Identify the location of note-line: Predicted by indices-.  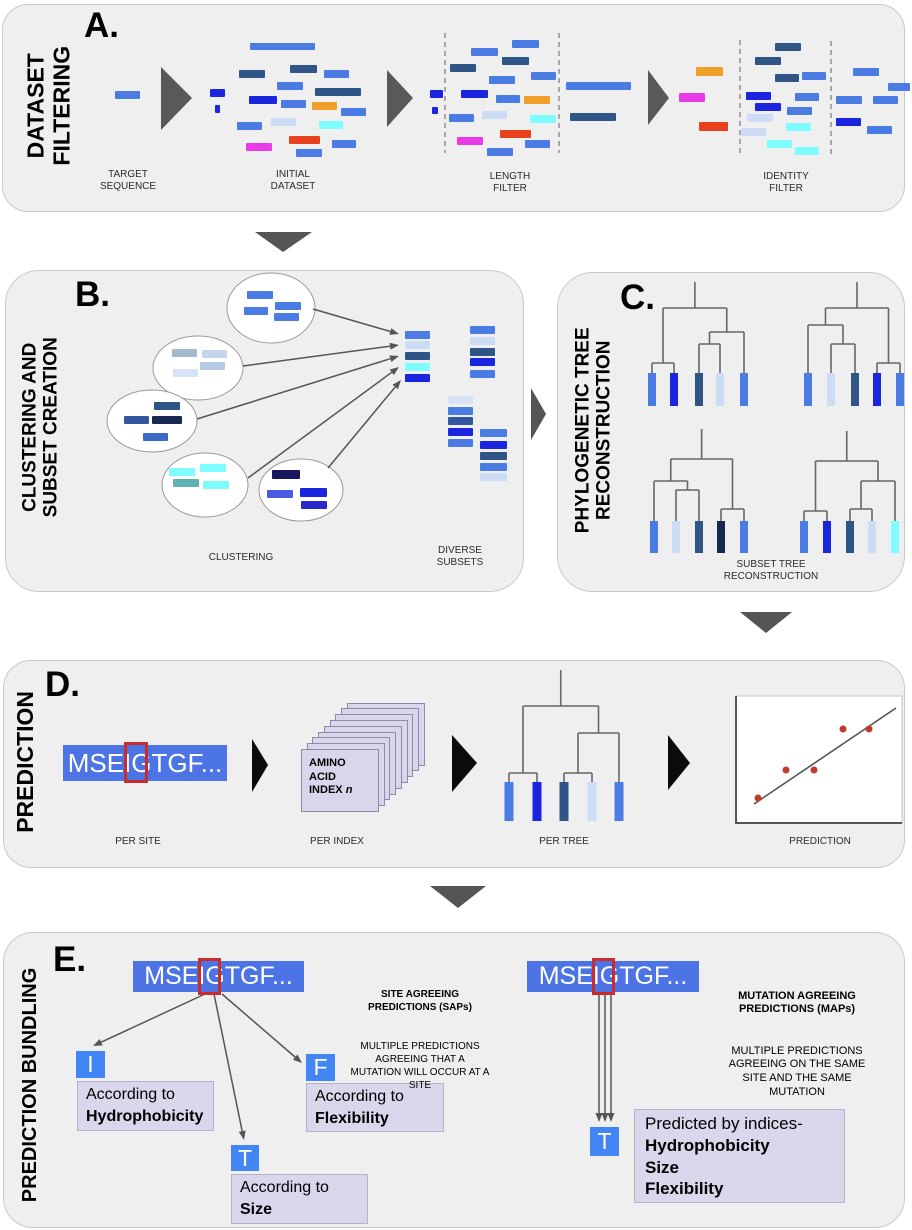
(724, 1123).